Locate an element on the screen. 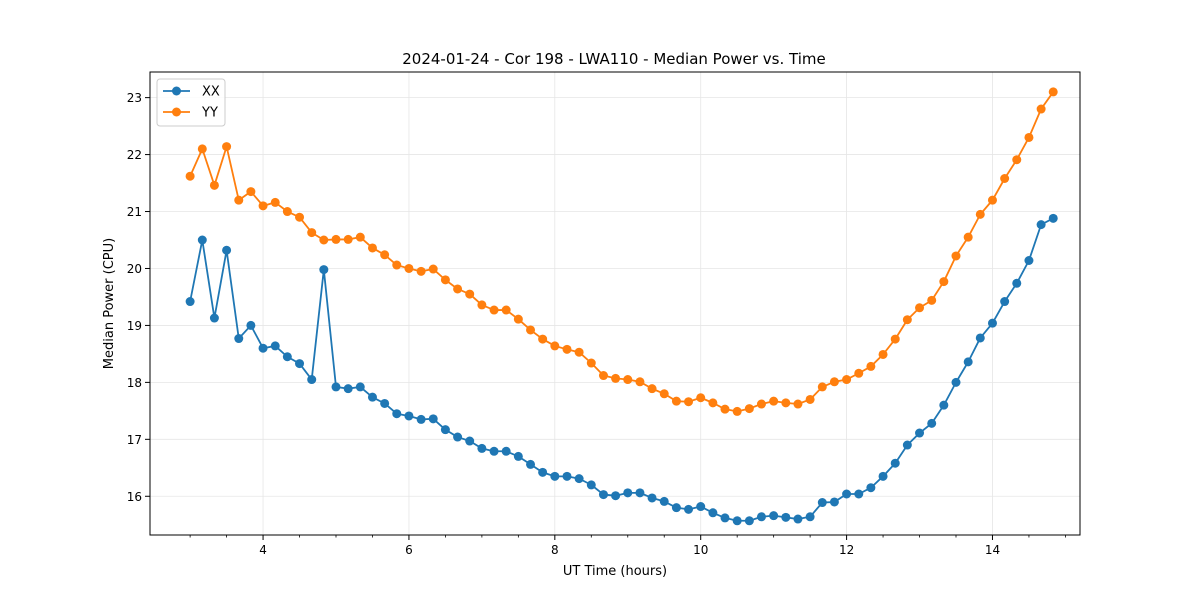 This screenshot has height=600, width=1200. x-tick-label: 6 is located at coordinates (409, 550).